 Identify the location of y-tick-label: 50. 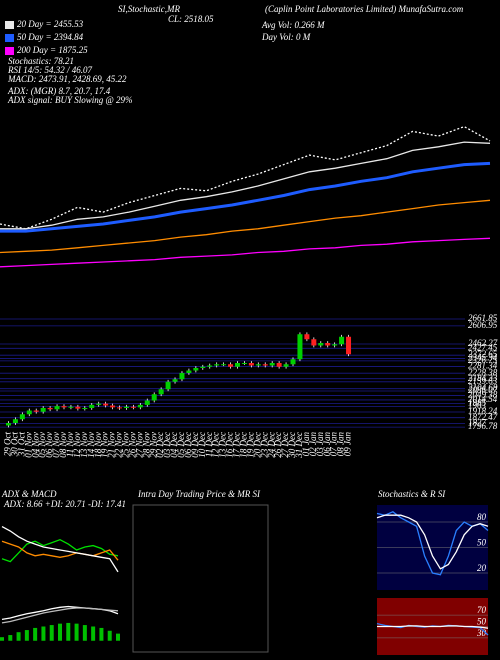
(482, 622).